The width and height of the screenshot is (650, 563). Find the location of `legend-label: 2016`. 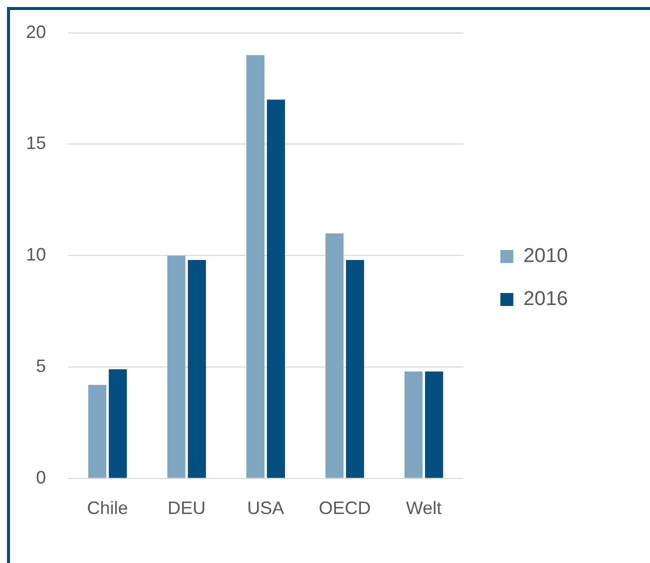

legend-label: 2016 is located at coordinates (545, 299).